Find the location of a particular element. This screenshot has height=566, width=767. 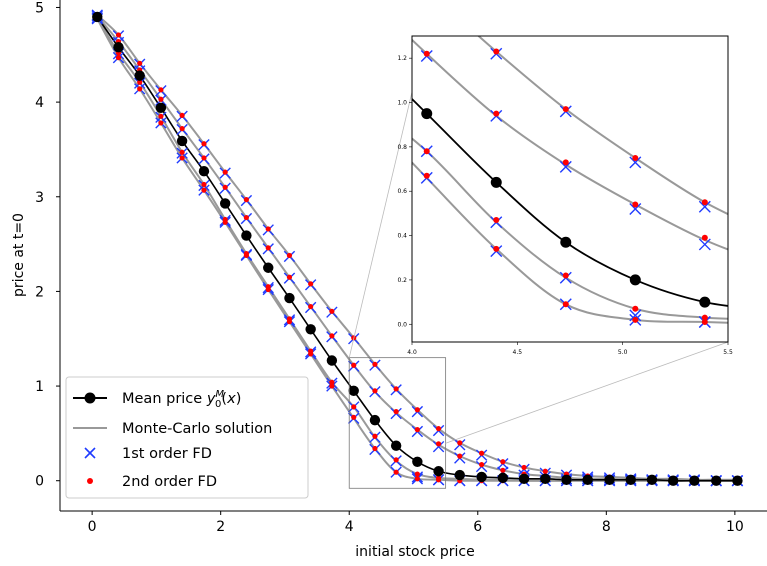

legend-frame is located at coordinates (187, 437).